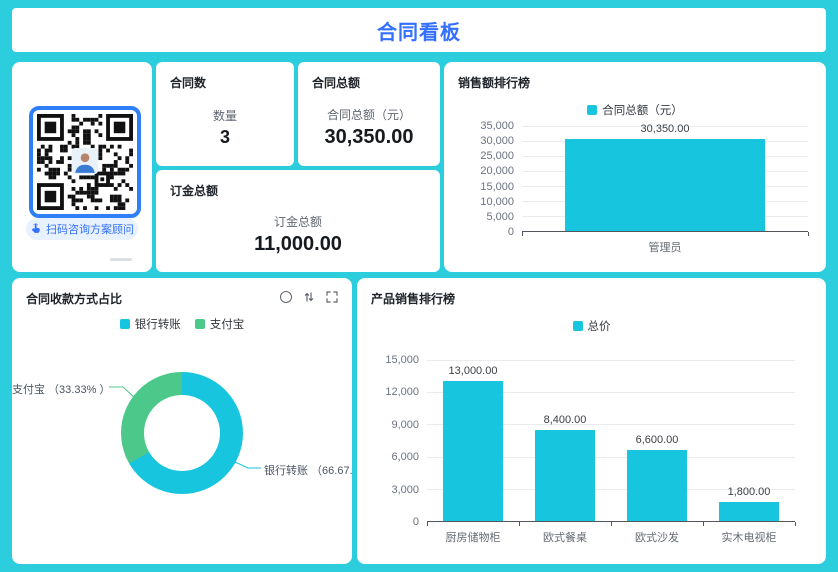  I want to click on legend-item: 合同总额（元）, so click(635, 110).